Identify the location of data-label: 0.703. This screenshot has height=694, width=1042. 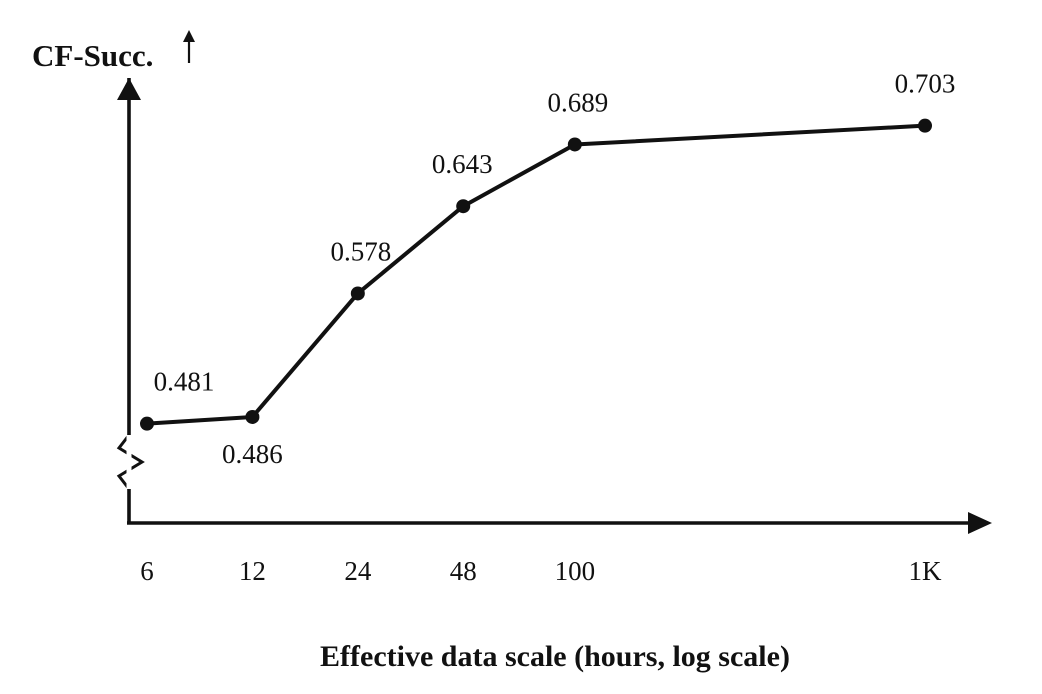
(925, 84).